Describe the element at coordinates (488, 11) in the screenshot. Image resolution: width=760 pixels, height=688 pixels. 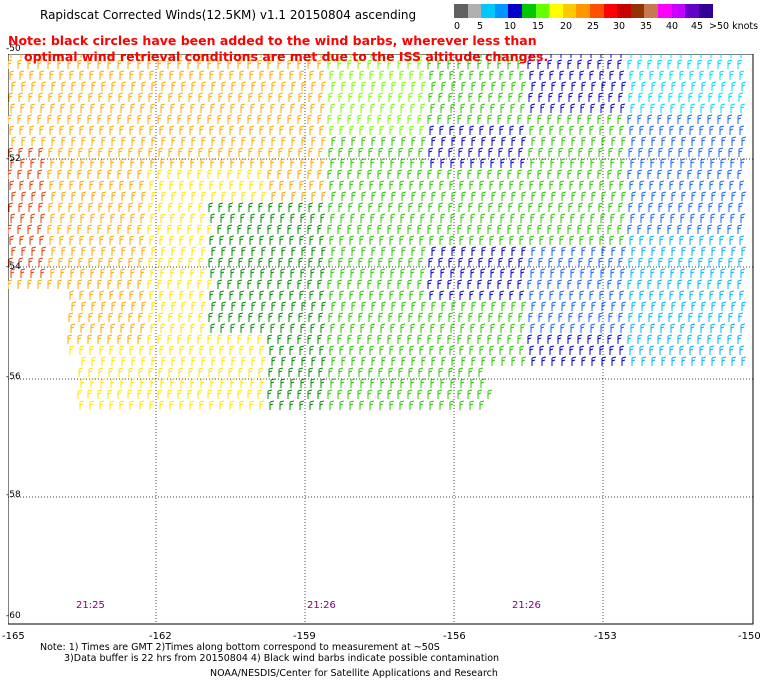
I see `colorbar-swatch` at that location.